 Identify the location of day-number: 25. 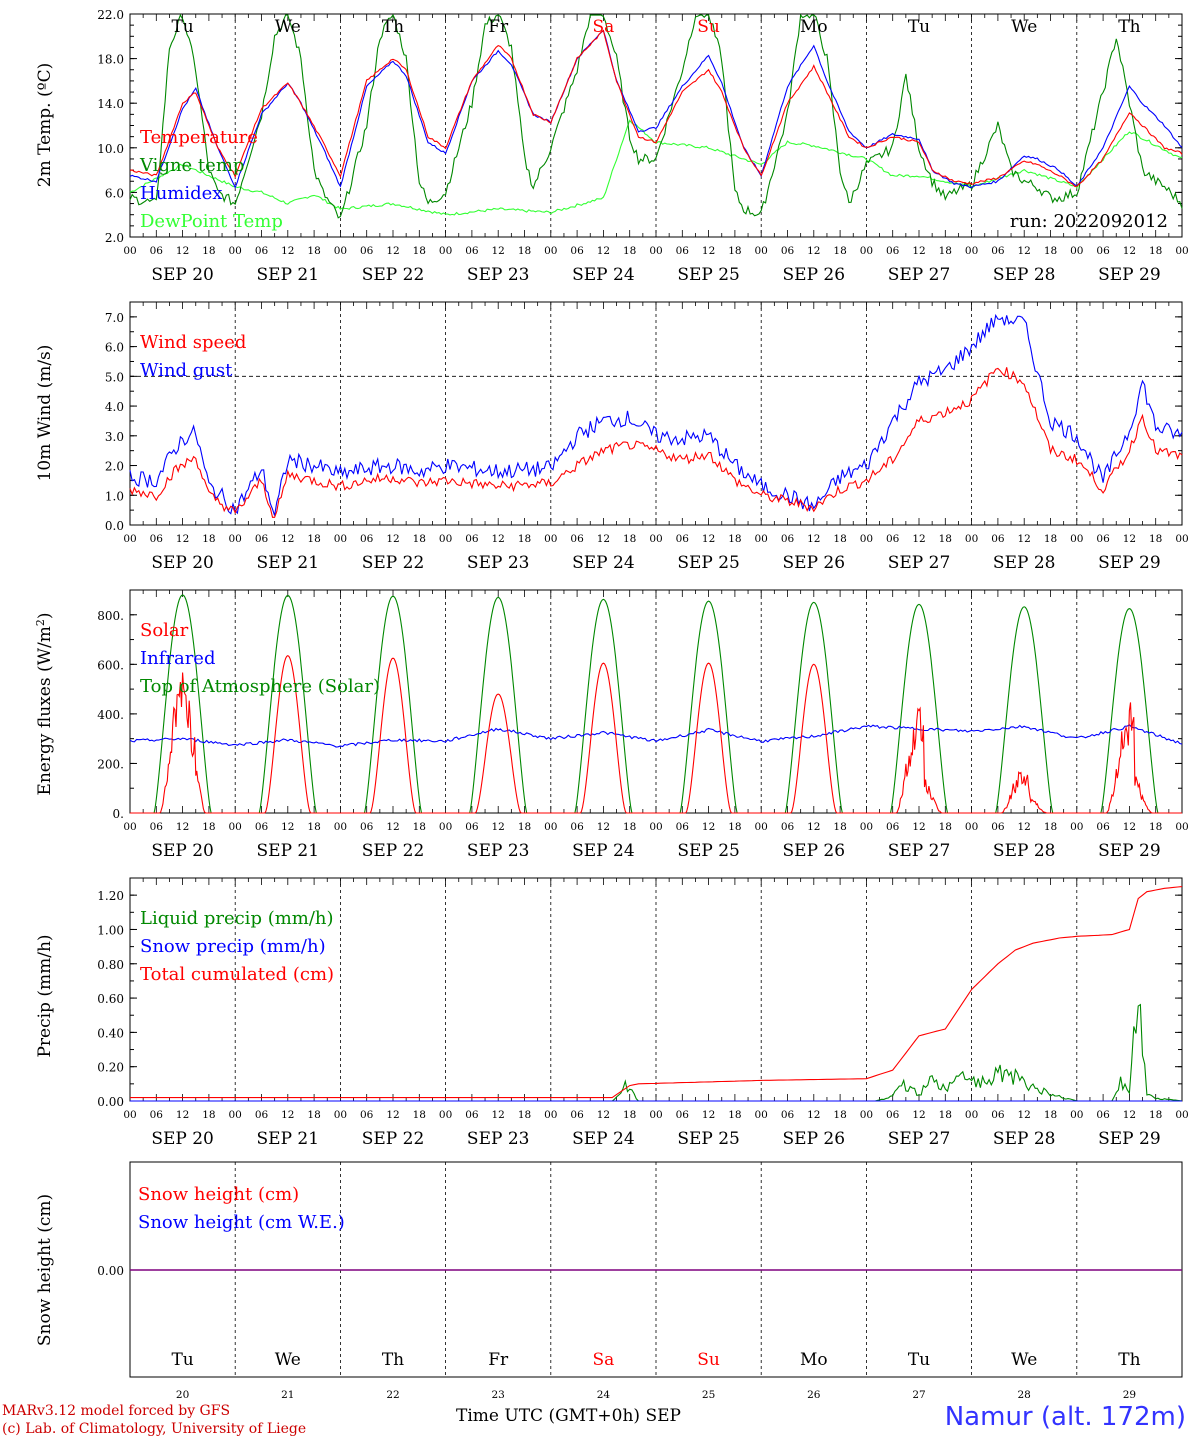
(708, 1395).